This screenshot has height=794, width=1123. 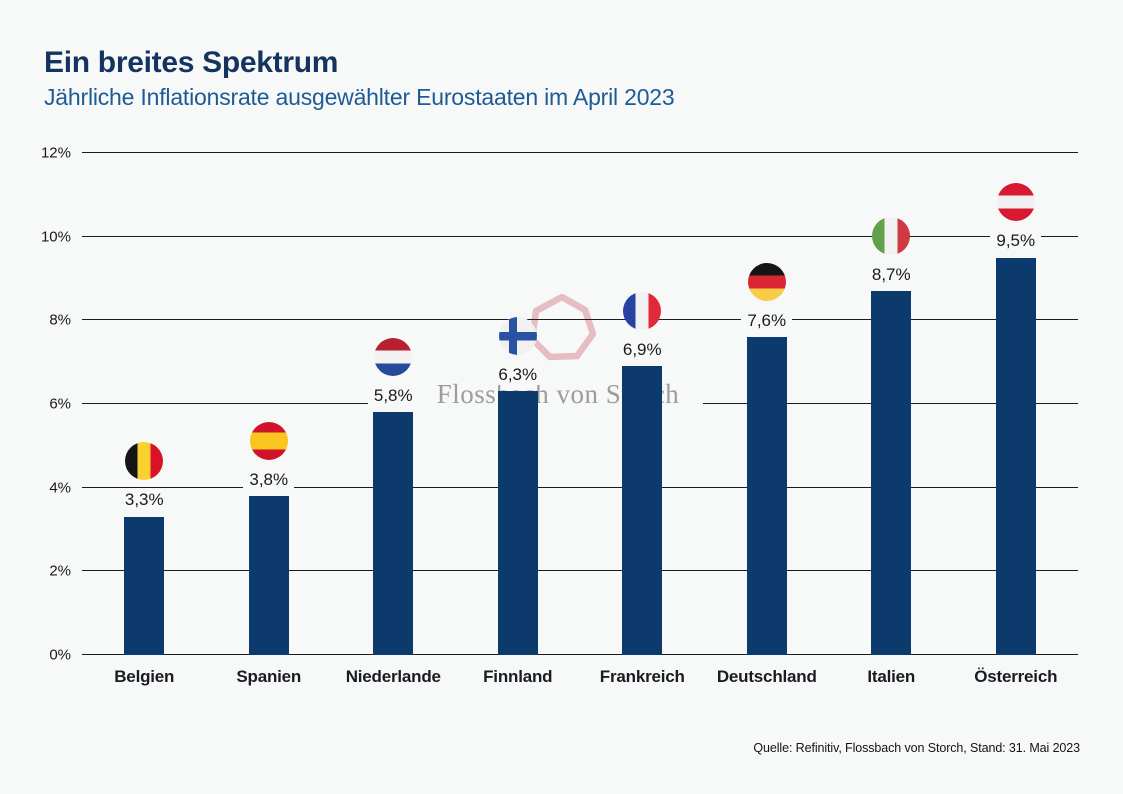 What do you see at coordinates (642, 310) in the screenshot?
I see `france-flag-icon` at bounding box center [642, 310].